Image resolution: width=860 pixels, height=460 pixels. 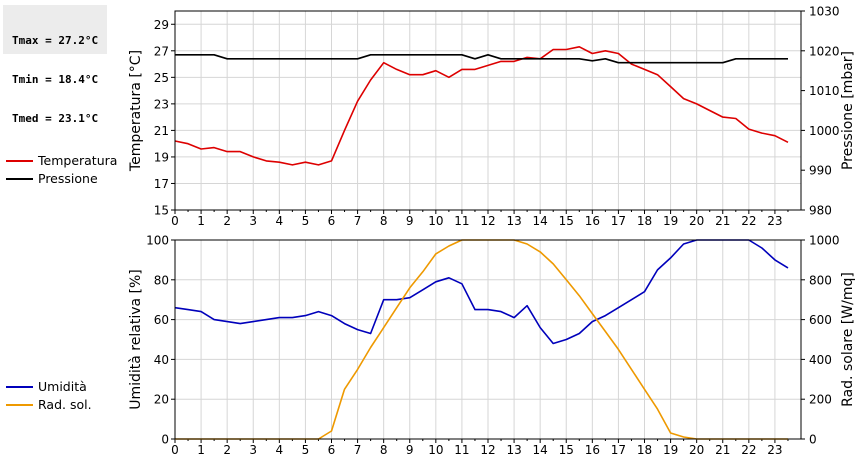 I want to click on chart1-xtick-label: 13, so click(x=513, y=221).